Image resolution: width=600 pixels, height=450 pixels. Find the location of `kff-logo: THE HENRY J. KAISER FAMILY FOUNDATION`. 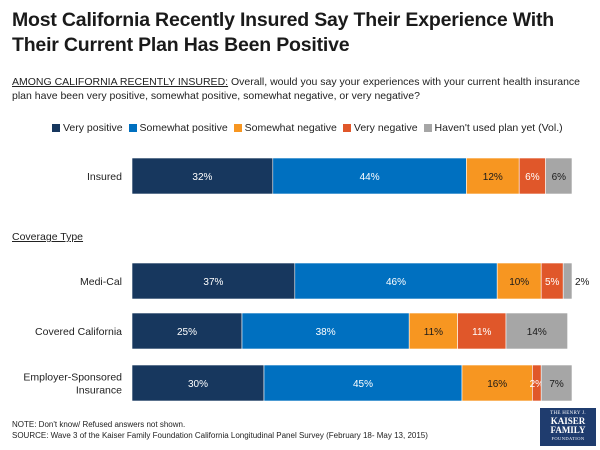

kff-logo: THE HENRY J. KAISER FAMILY FOUNDATION is located at coordinates (568, 427).